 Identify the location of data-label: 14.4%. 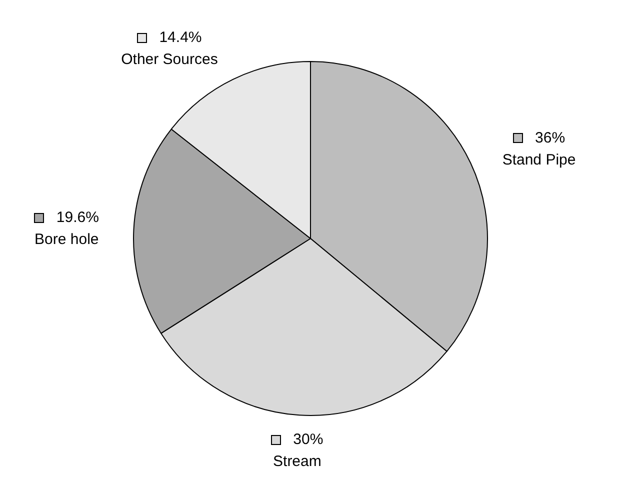
(180, 37).